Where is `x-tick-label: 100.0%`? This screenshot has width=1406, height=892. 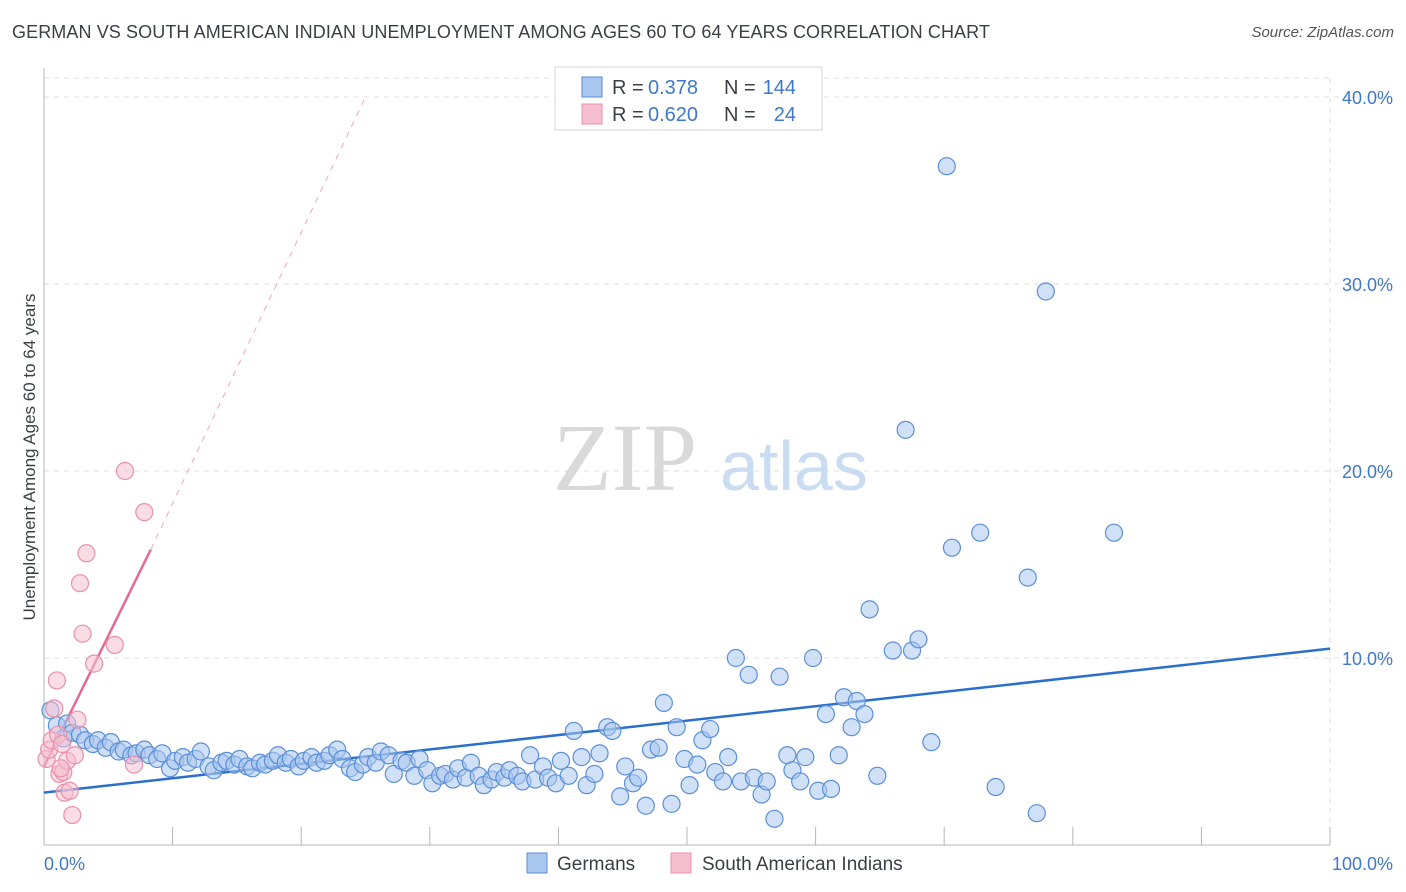
x-tick-label: 100.0% is located at coordinates (1362, 864).